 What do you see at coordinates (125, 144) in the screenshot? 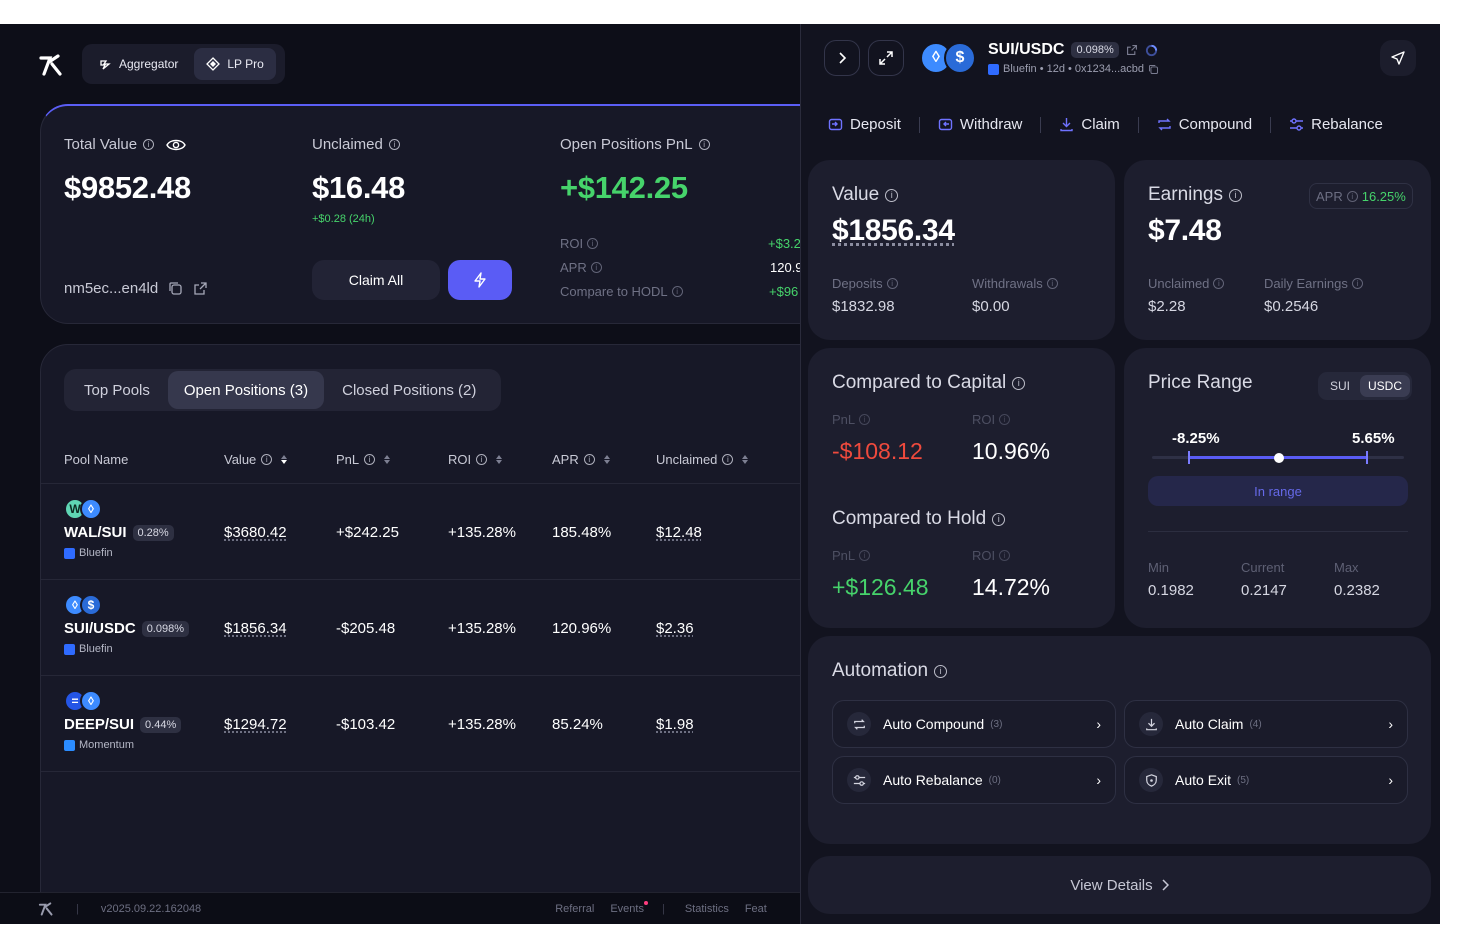
I see `total-value-label: Total Value i` at bounding box center [125, 144].